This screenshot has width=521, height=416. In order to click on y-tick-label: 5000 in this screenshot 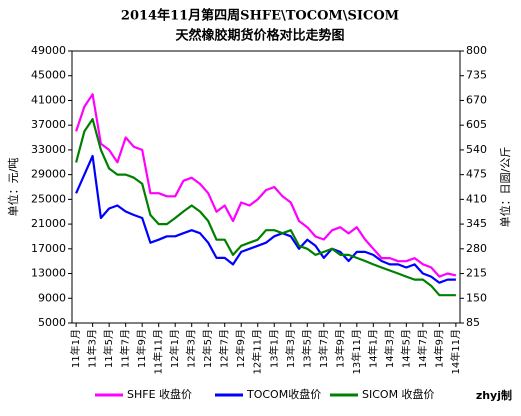, I will do `click(52, 322)`.